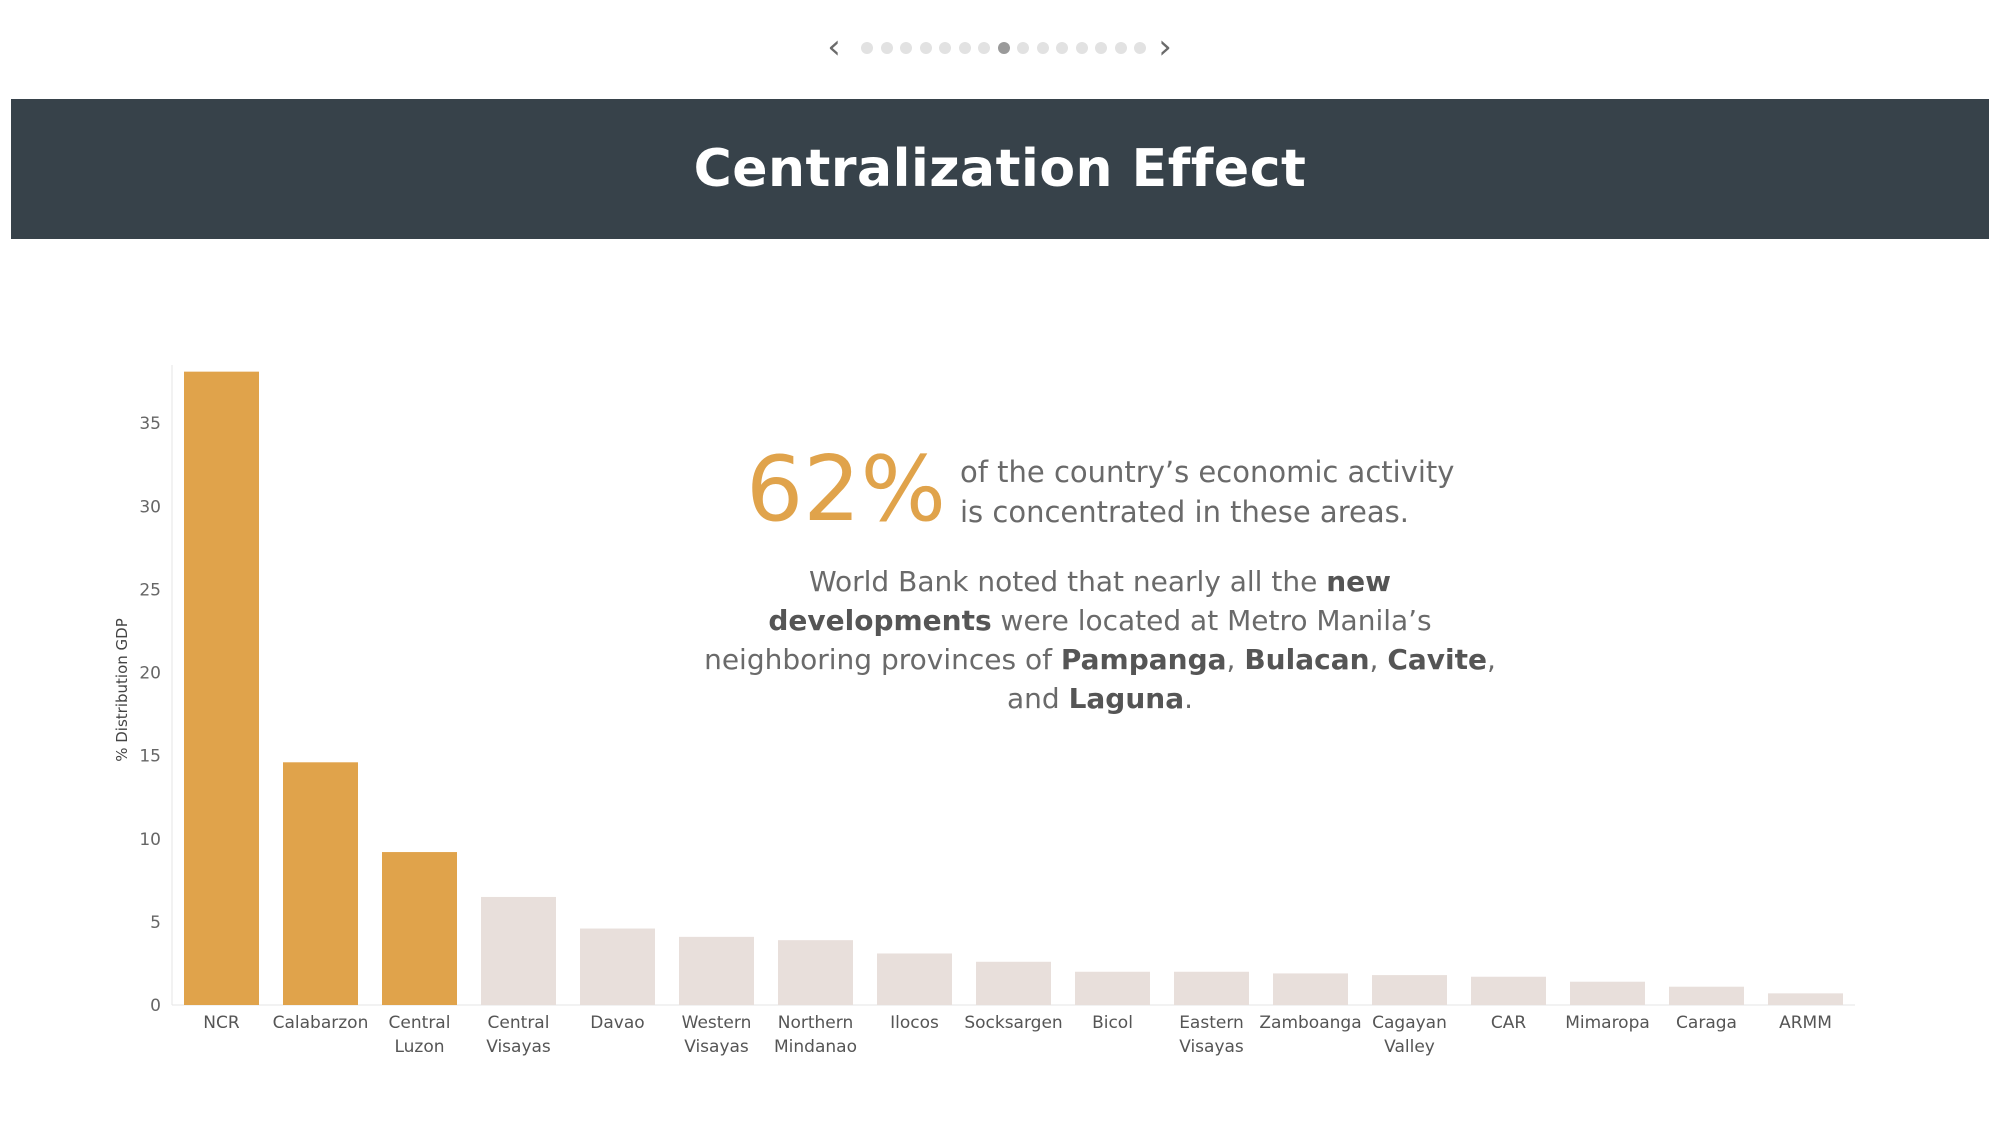  I want to click on chart-y-labels: 0 5 10 15 20 25 30 35, so click(150, 715).